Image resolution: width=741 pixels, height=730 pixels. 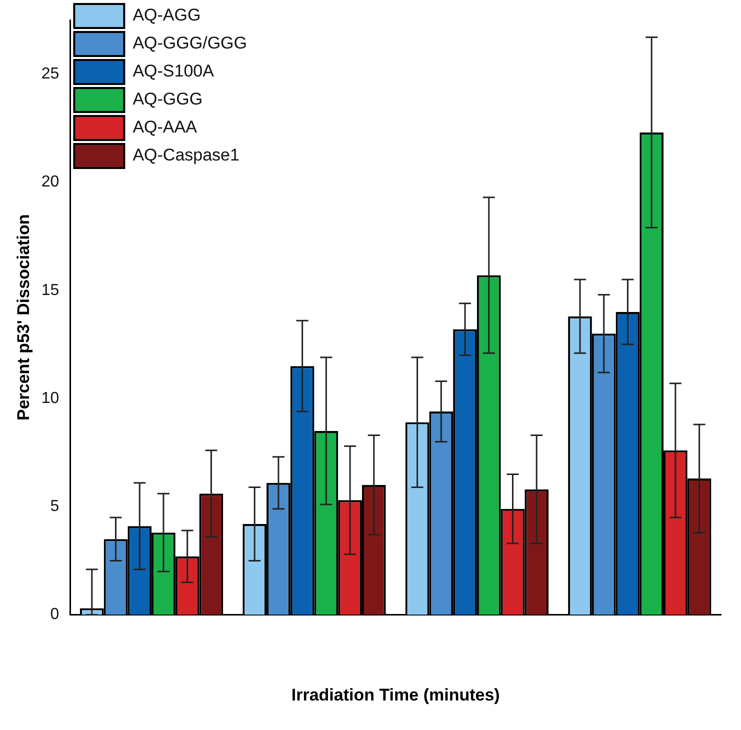 I want to click on legend-label: AQ-Caspase1, so click(x=186, y=155).